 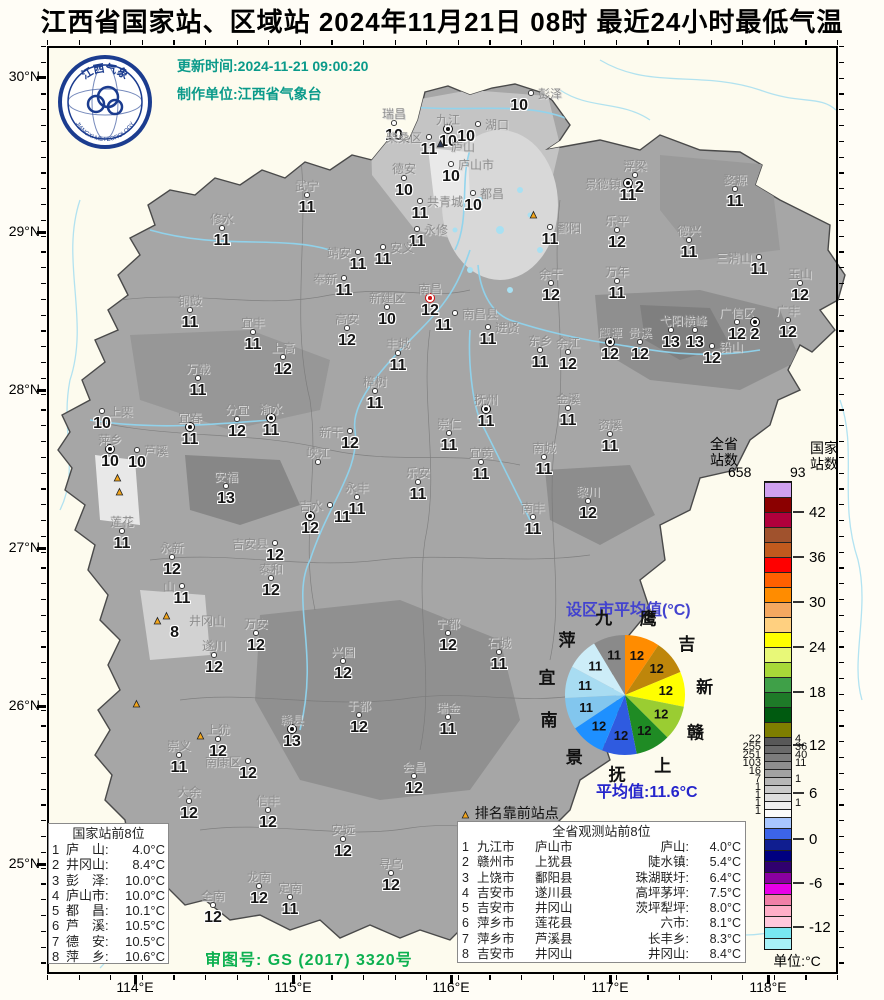 I want to click on colorbar-row: 1, so click(x=773, y=811).